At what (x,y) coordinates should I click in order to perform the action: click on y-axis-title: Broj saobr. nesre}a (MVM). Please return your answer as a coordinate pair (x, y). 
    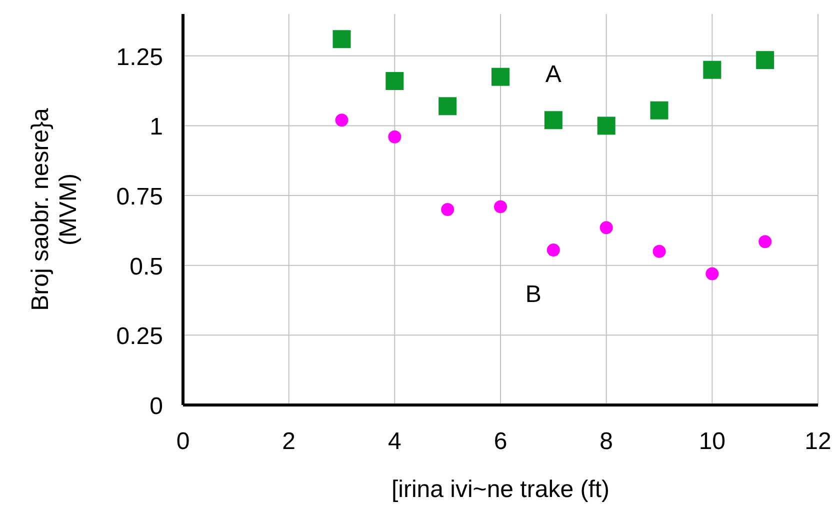
    Looking at the image, I should click on (54, 209).